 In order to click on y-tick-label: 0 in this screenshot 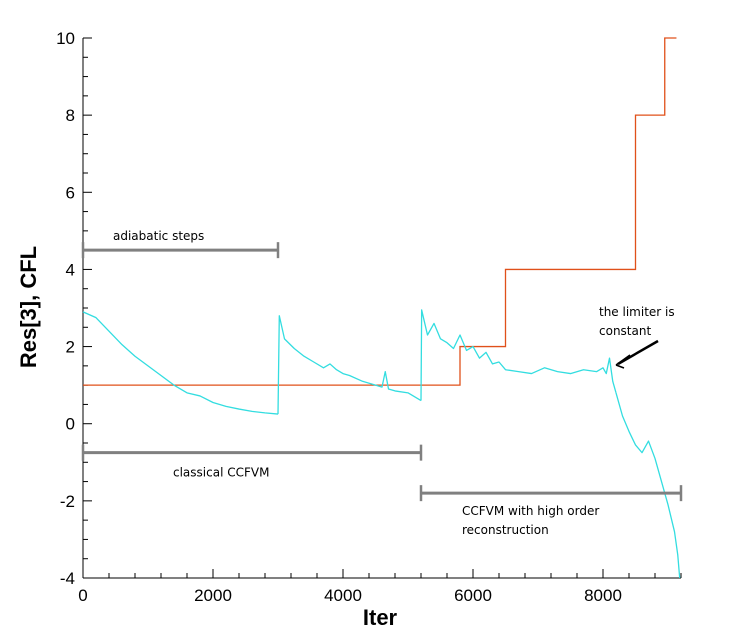, I will do `click(70, 424)`.